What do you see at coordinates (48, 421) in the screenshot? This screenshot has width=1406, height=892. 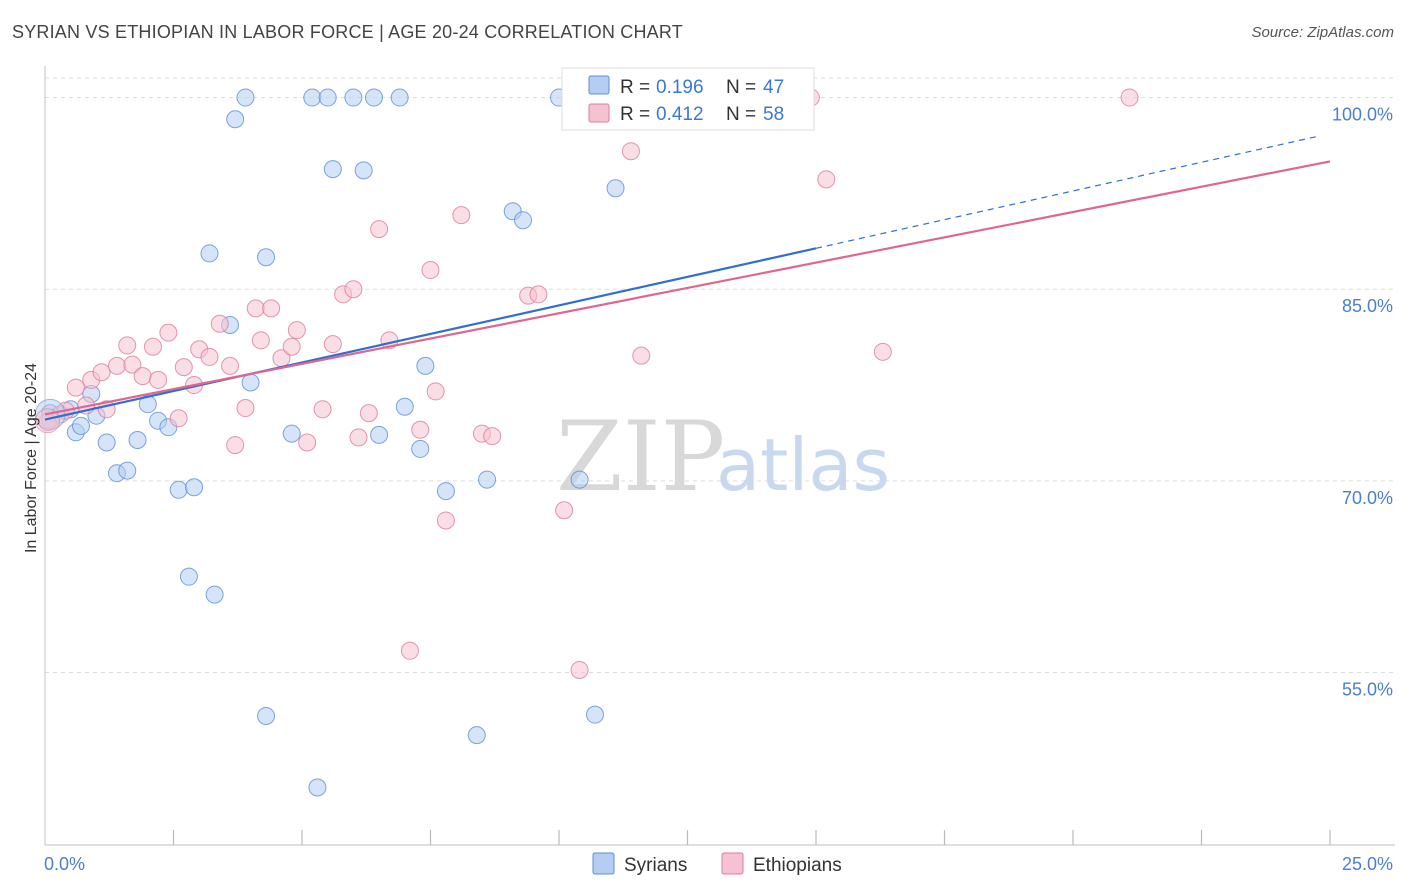 I see `ethiopians-cluster-point` at bounding box center [48, 421].